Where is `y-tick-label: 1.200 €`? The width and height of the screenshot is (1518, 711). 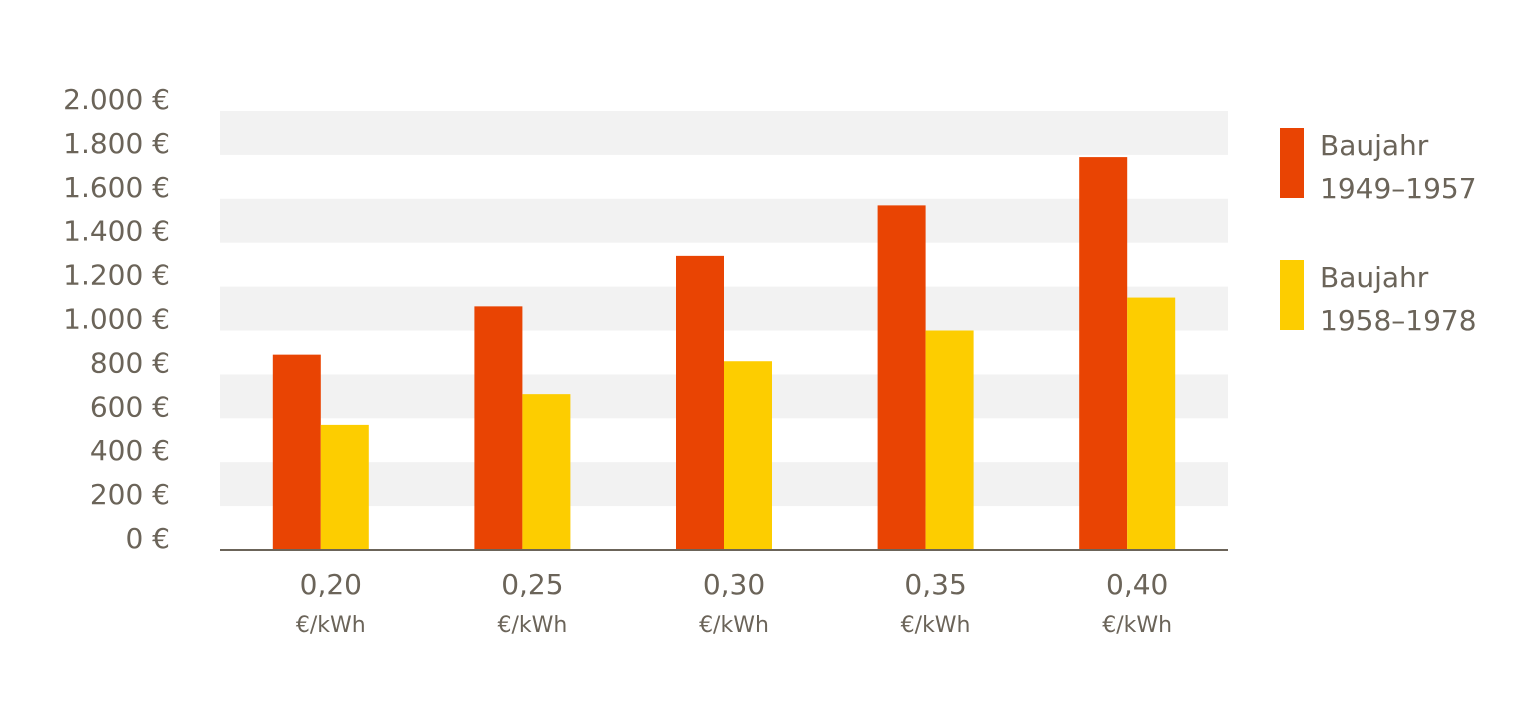
y-tick-label: 1.200 € is located at coordinates (116, 275).